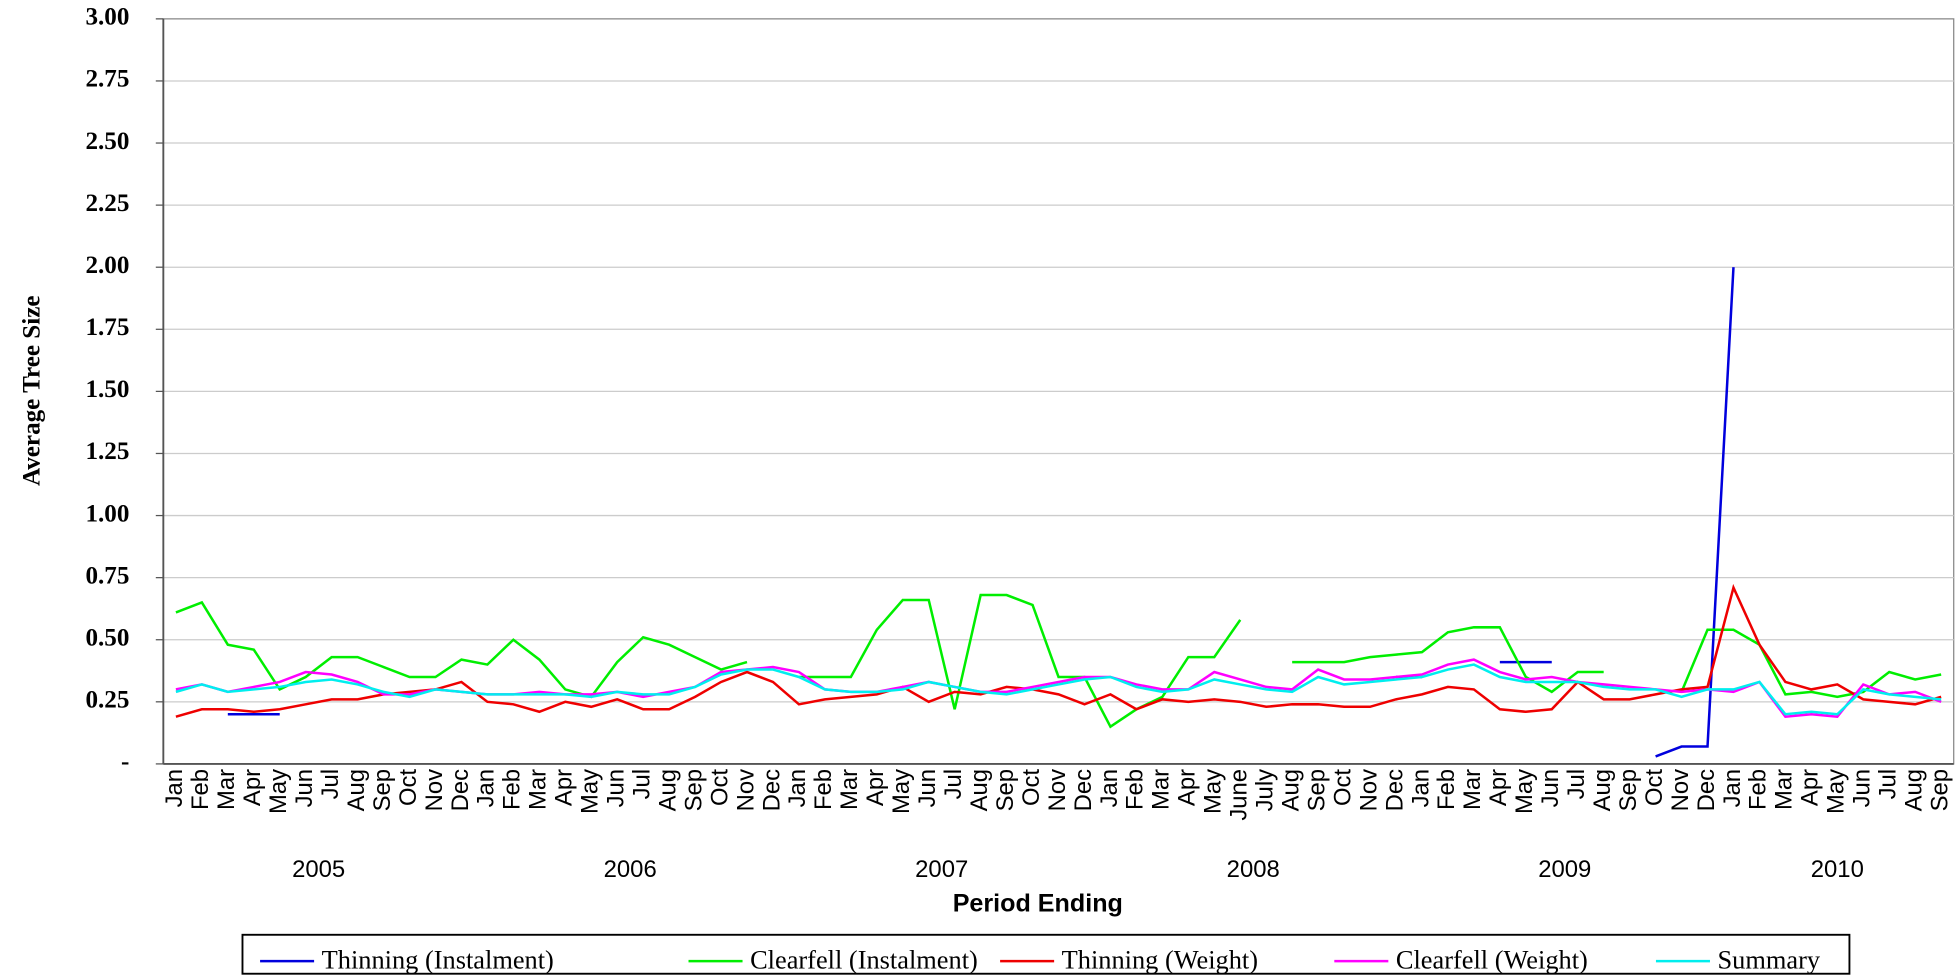  What do you see at coordinates (864, 959) in the screenshot?
I see `legend-label: Clearfell (Instalment)` at bounding box center [864, 959].